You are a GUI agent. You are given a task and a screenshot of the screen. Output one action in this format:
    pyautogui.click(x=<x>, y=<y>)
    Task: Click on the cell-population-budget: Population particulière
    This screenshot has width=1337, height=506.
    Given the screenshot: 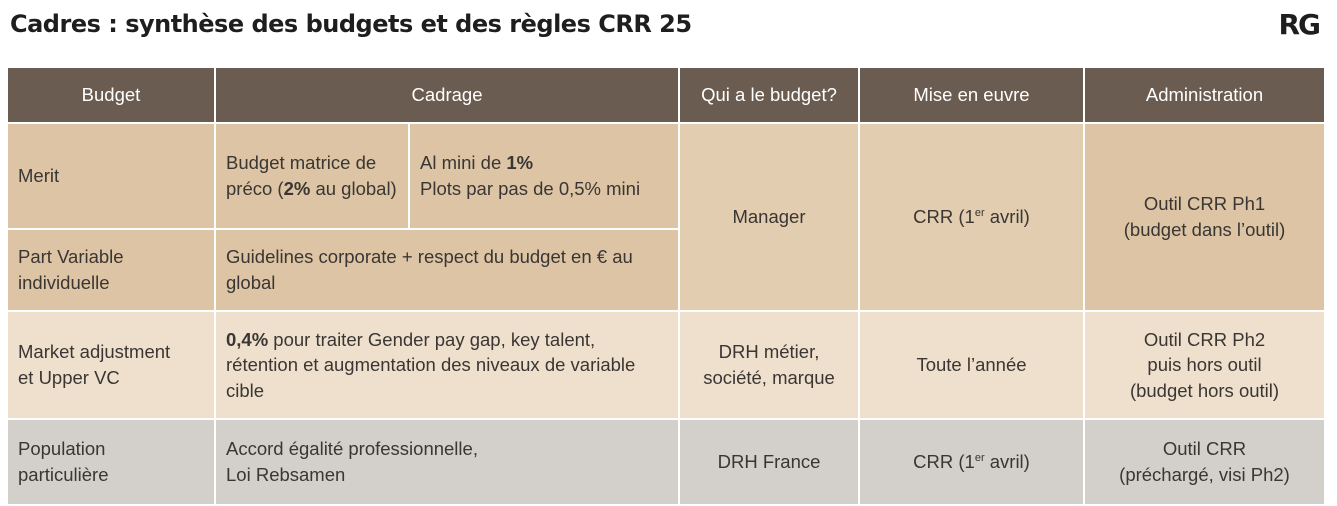 What is the action you would take?
    pyautogui.click(x=111, y=462)
    